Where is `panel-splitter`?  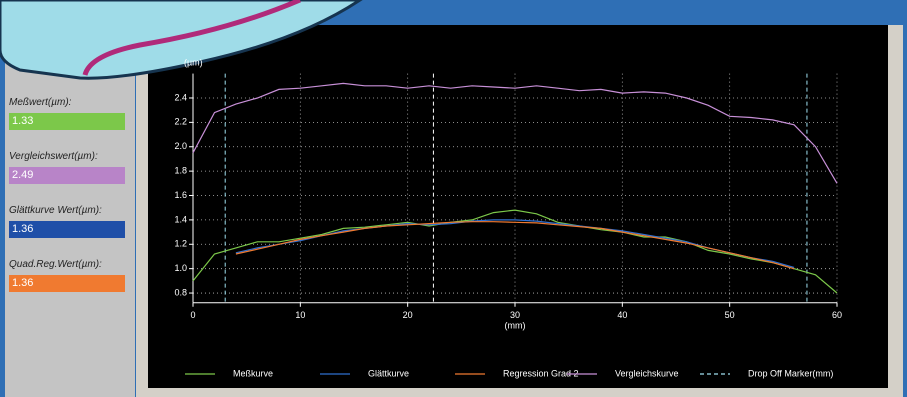
panel-splitter is located at coordinates (142, 206).